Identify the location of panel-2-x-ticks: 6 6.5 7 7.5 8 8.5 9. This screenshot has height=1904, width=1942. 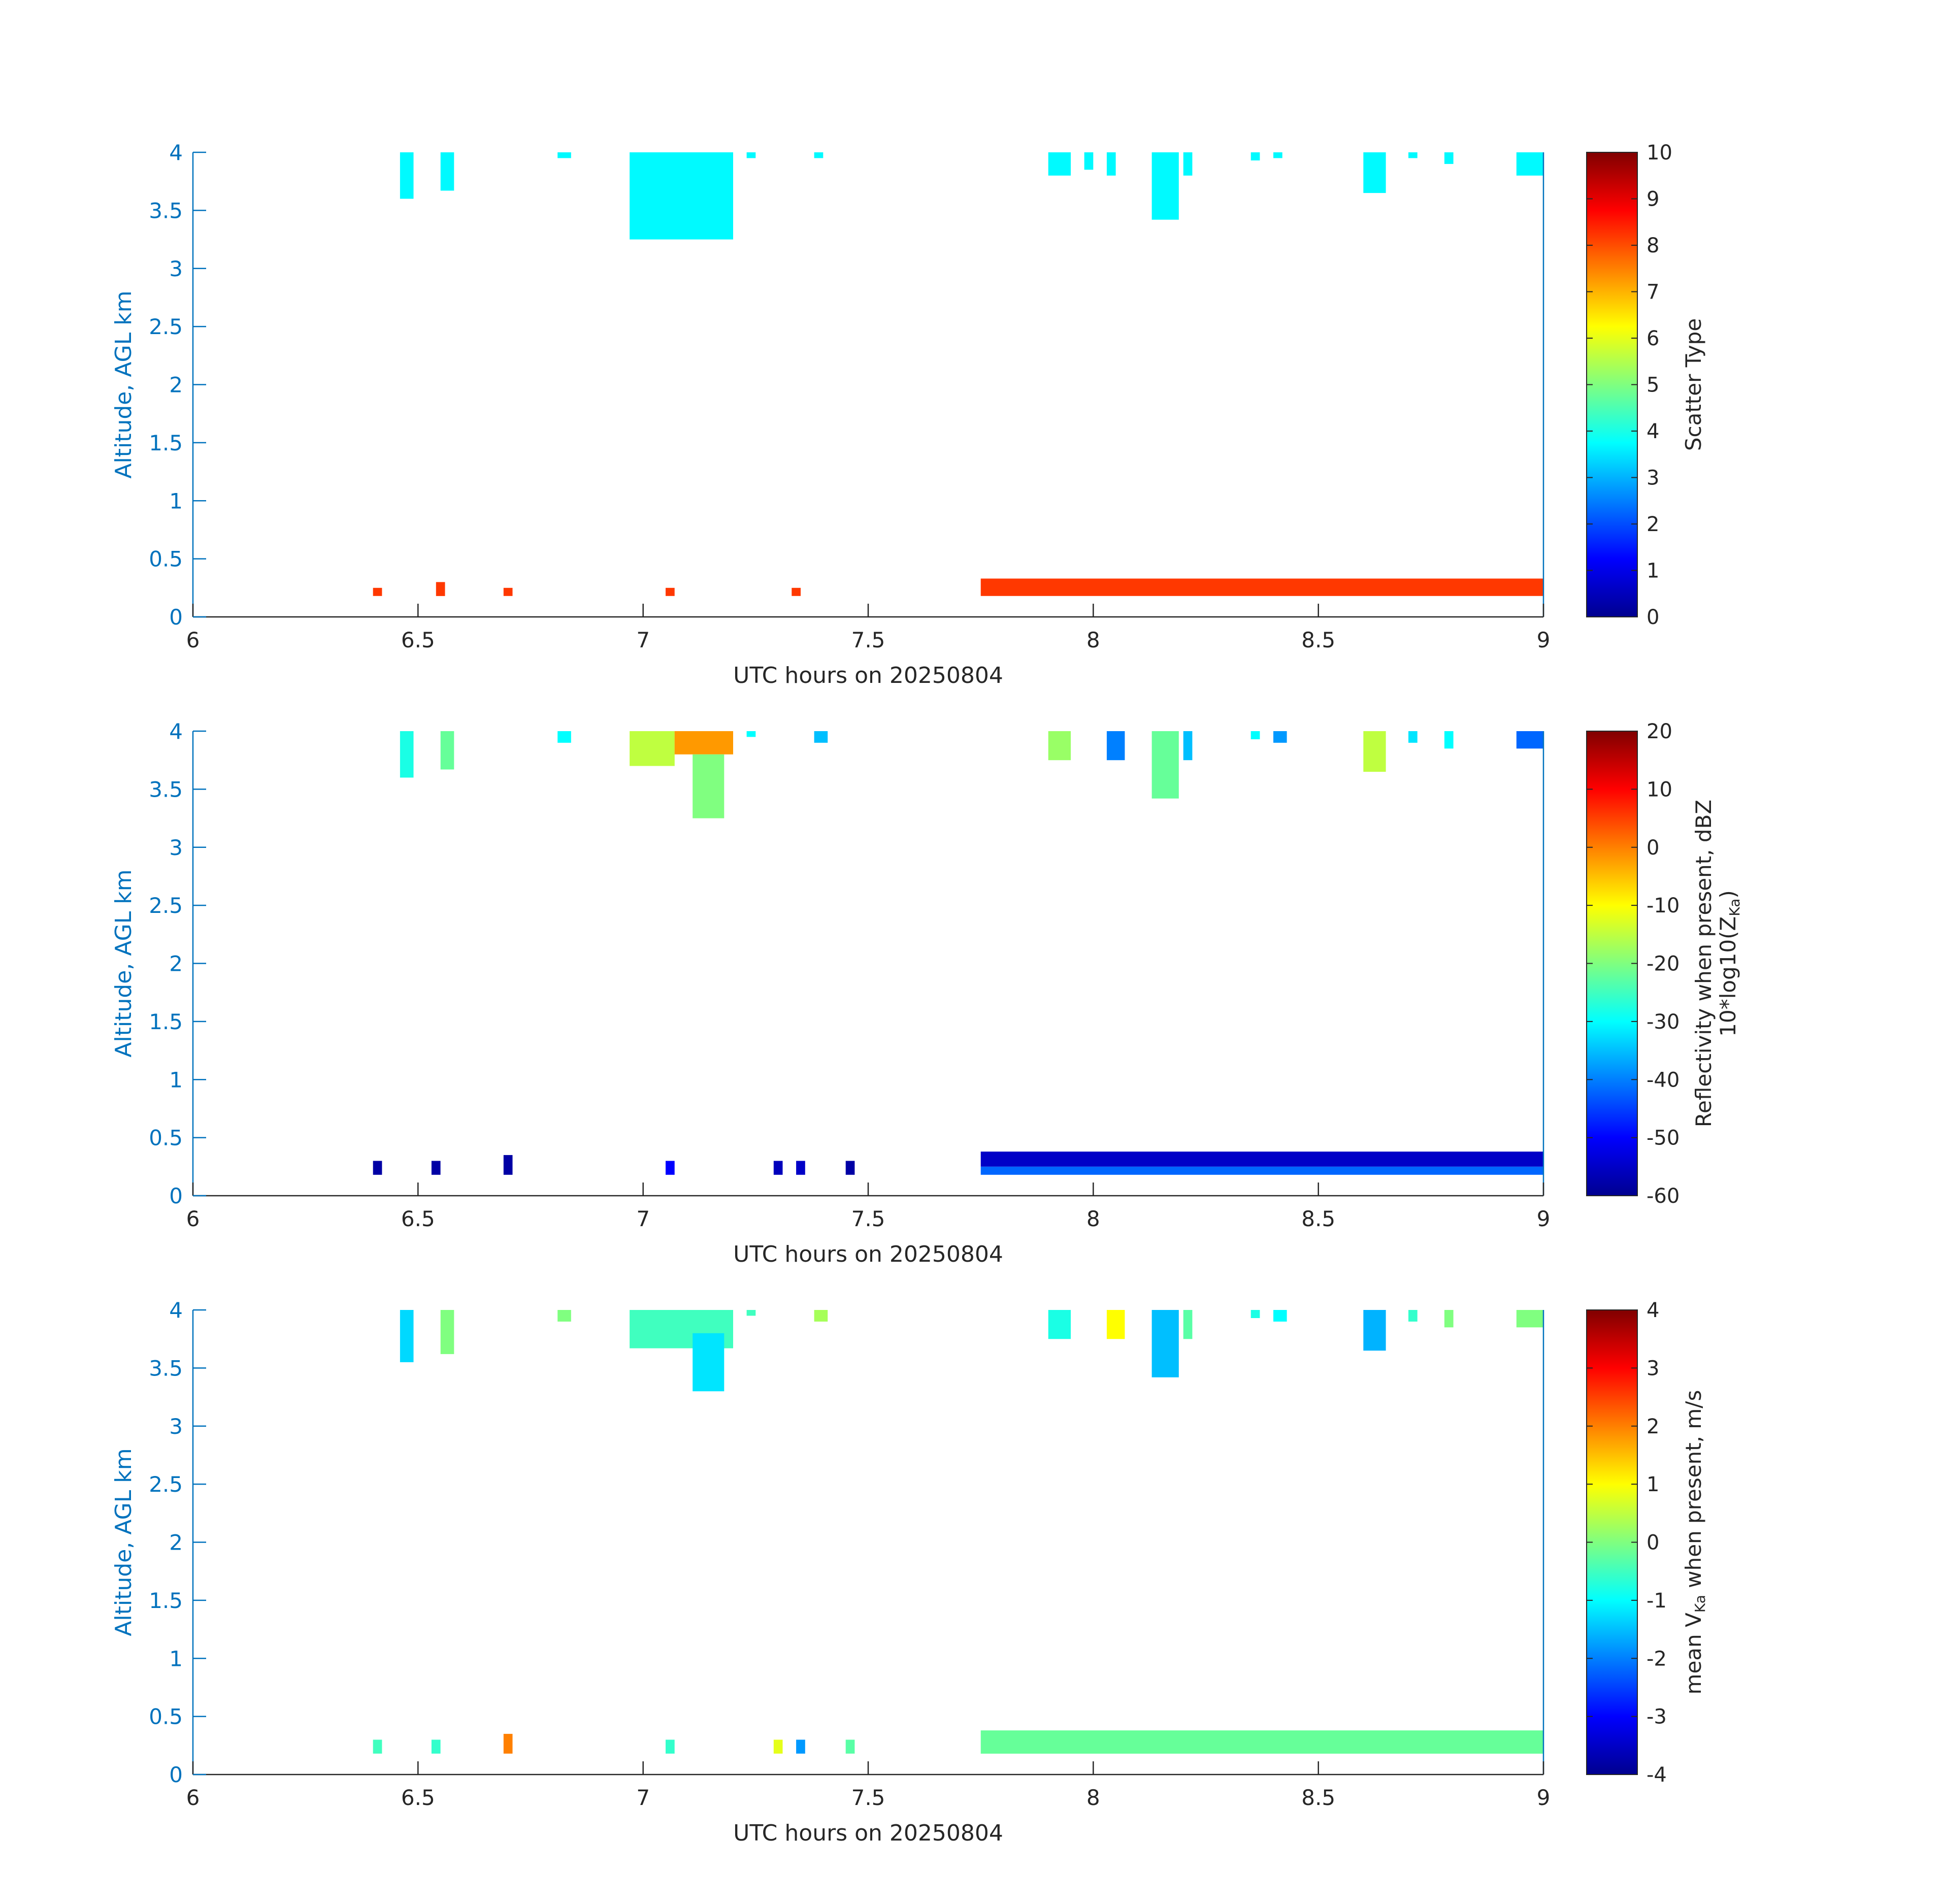
(868, 1207).